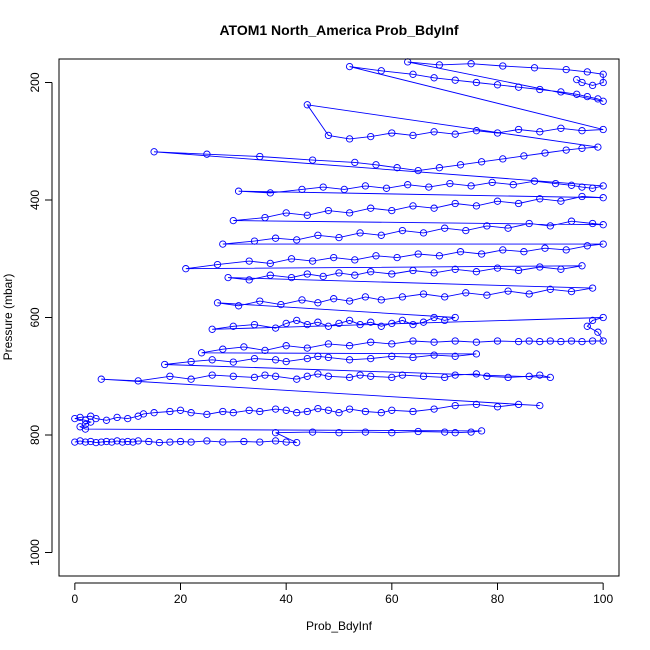  Describe the element at coordinates (35, 82) in the screenshot. I see `y-tick-label: 200` at that location.